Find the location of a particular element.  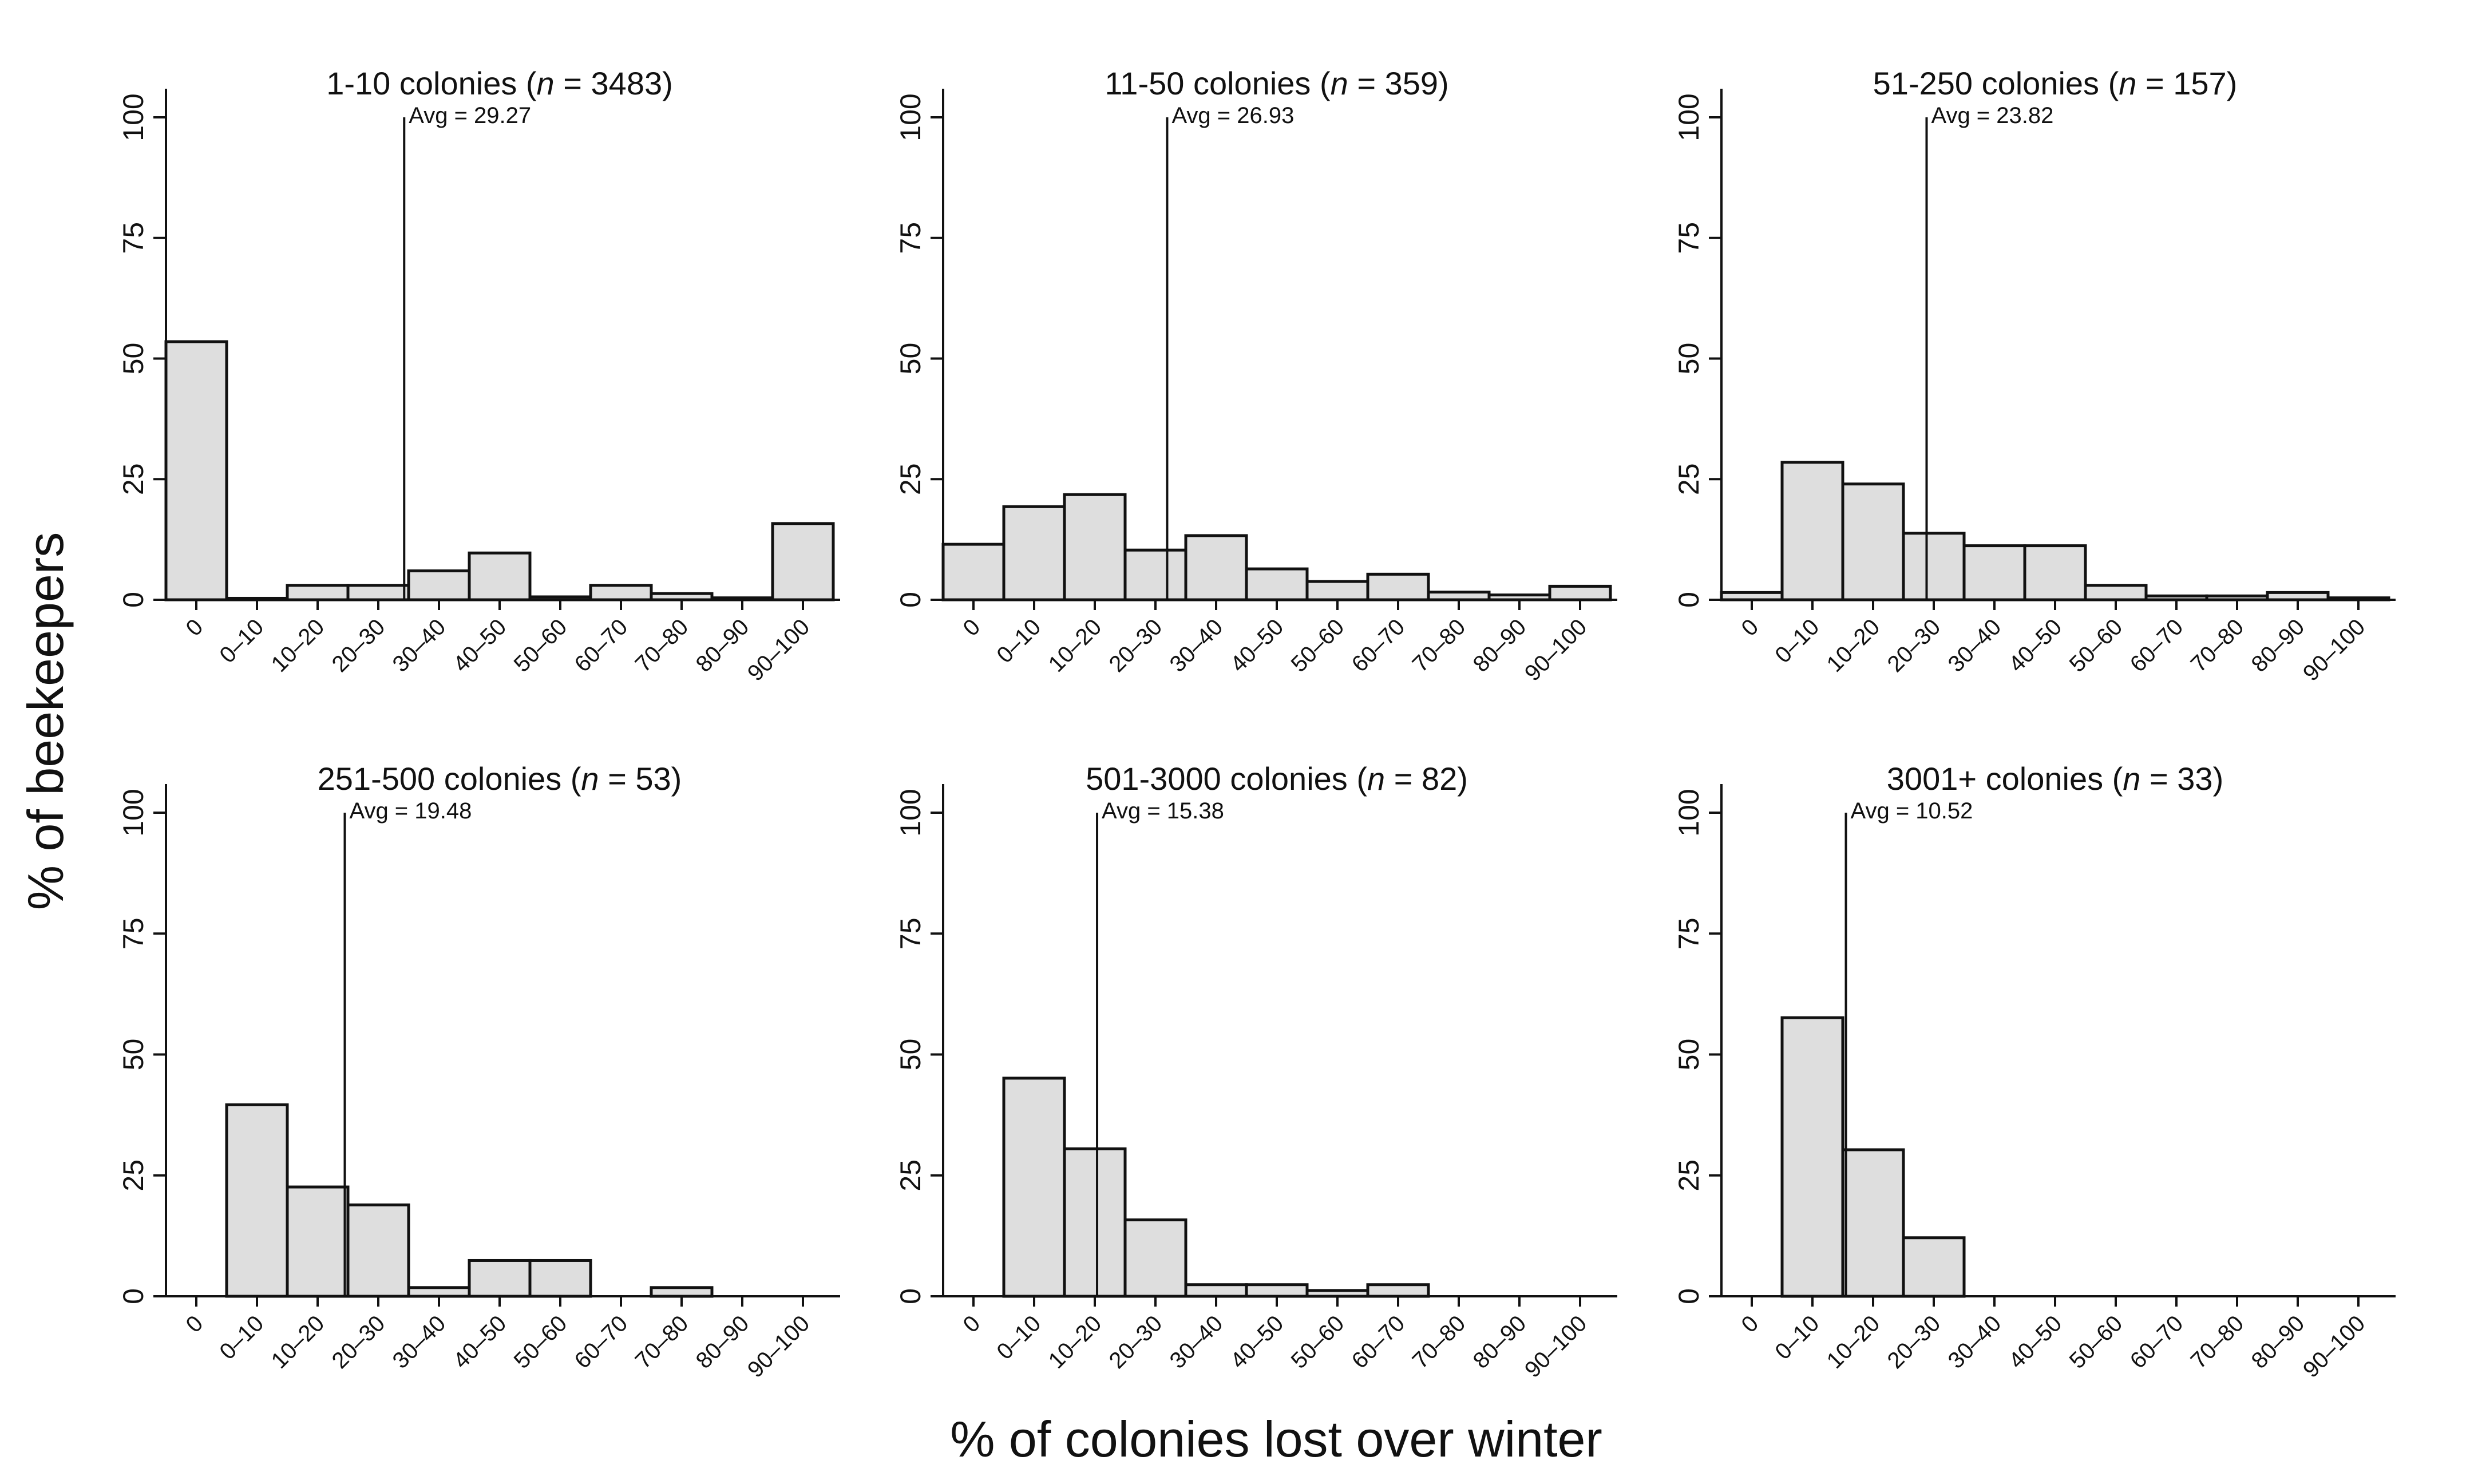

average-label: Avg = 23.82 is located at coordinates (1992, 115).